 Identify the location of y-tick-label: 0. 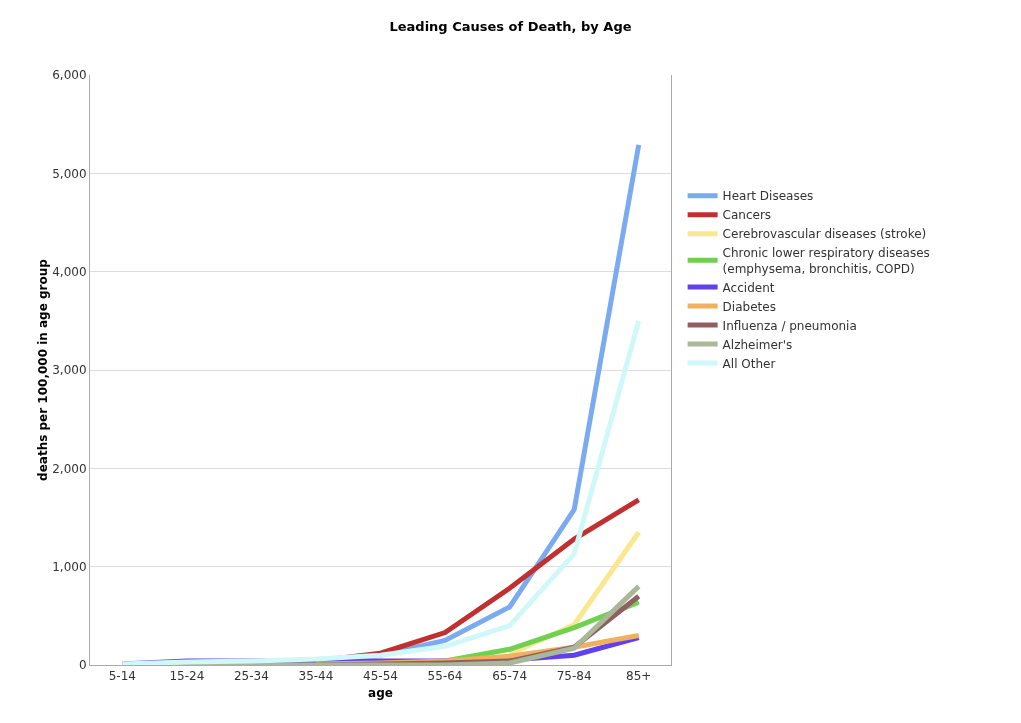
(82, 665).